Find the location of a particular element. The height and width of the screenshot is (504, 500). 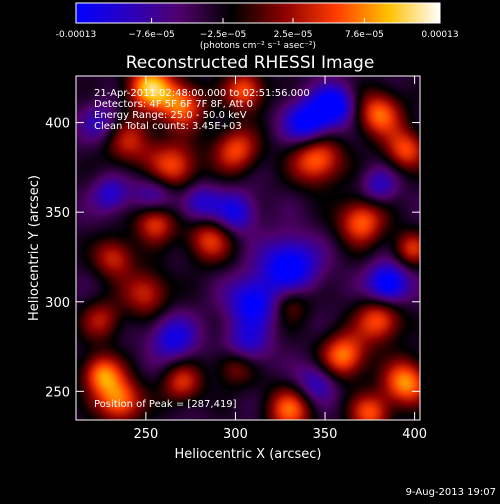

x-tick-label: 300 is located at coordinates (235, 434).